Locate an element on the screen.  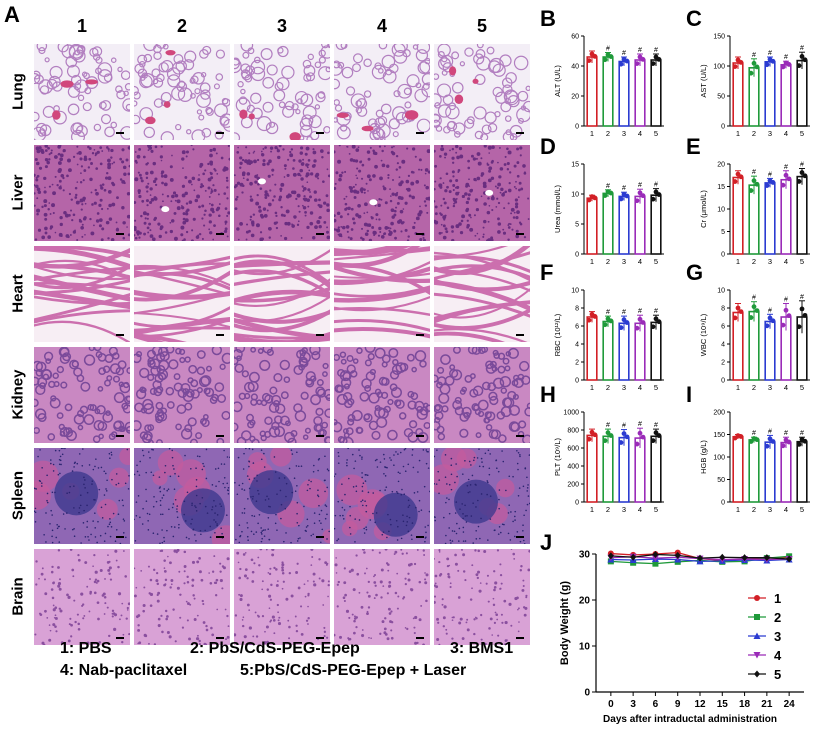
legend-label-2: 2 is located at coordinates (777, 617).